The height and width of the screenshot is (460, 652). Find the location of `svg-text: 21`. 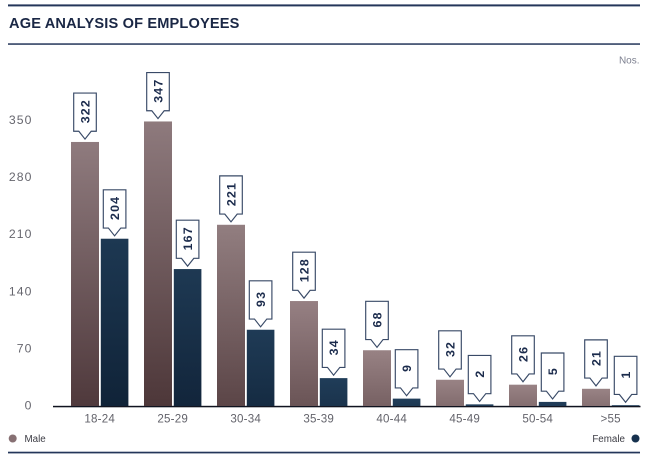

svg-text: 21 is located at coordinates (596, 358).